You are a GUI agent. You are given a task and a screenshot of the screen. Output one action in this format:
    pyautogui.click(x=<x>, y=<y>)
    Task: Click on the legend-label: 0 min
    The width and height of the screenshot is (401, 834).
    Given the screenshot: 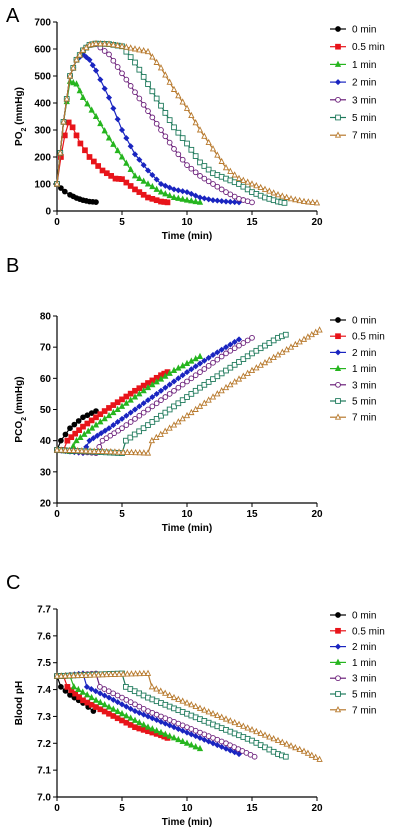 What is the action you would take?
    pyautogui.click(x=364, y=30)
    